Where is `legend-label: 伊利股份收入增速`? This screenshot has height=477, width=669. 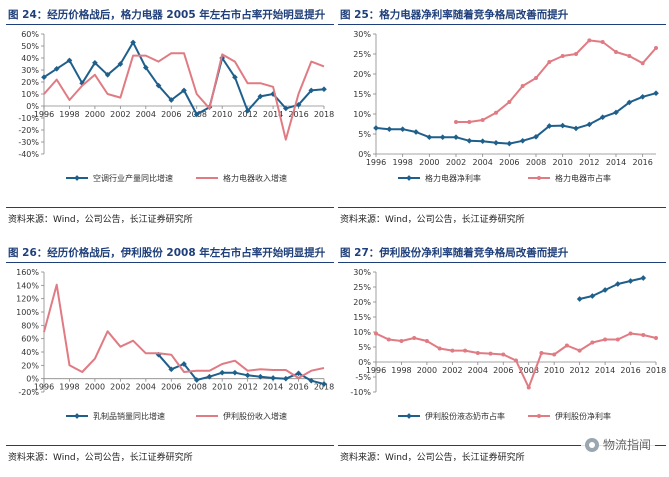 legend-label: 伊利股份收入增速 is located at coordinates (255, 416).